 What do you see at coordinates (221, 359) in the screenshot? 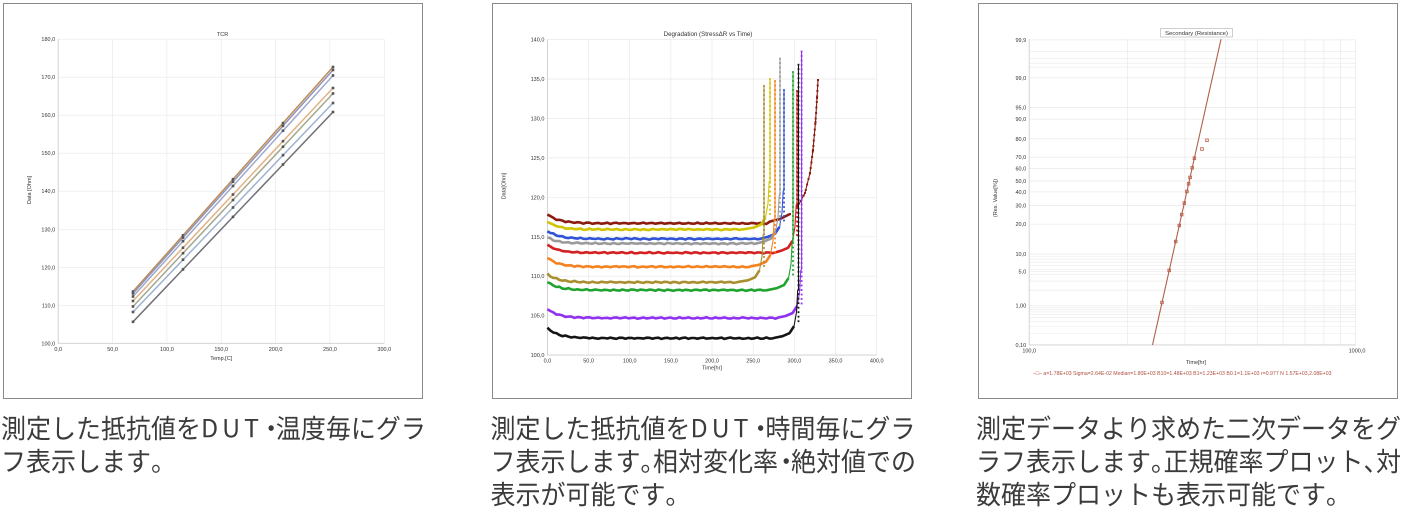
I see `svg-text: Temp.[C]` at bounding box center [221, 359].